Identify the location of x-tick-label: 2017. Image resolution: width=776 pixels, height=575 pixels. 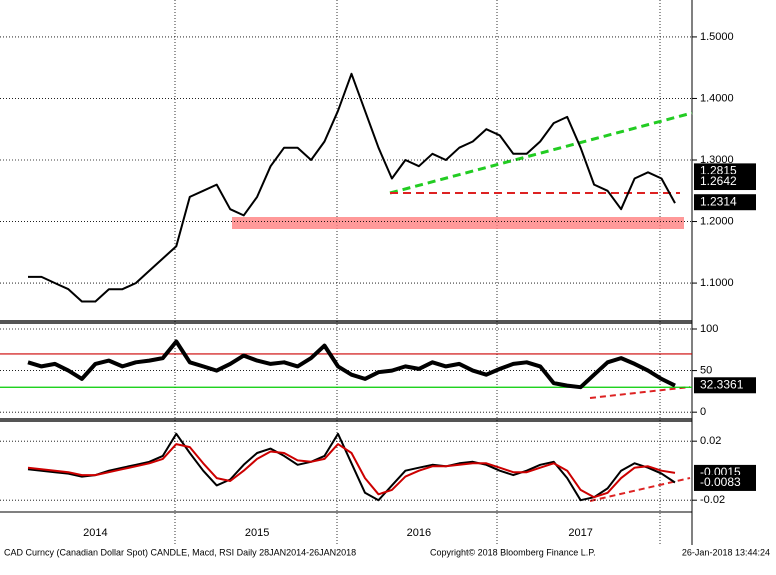
(580, 533).